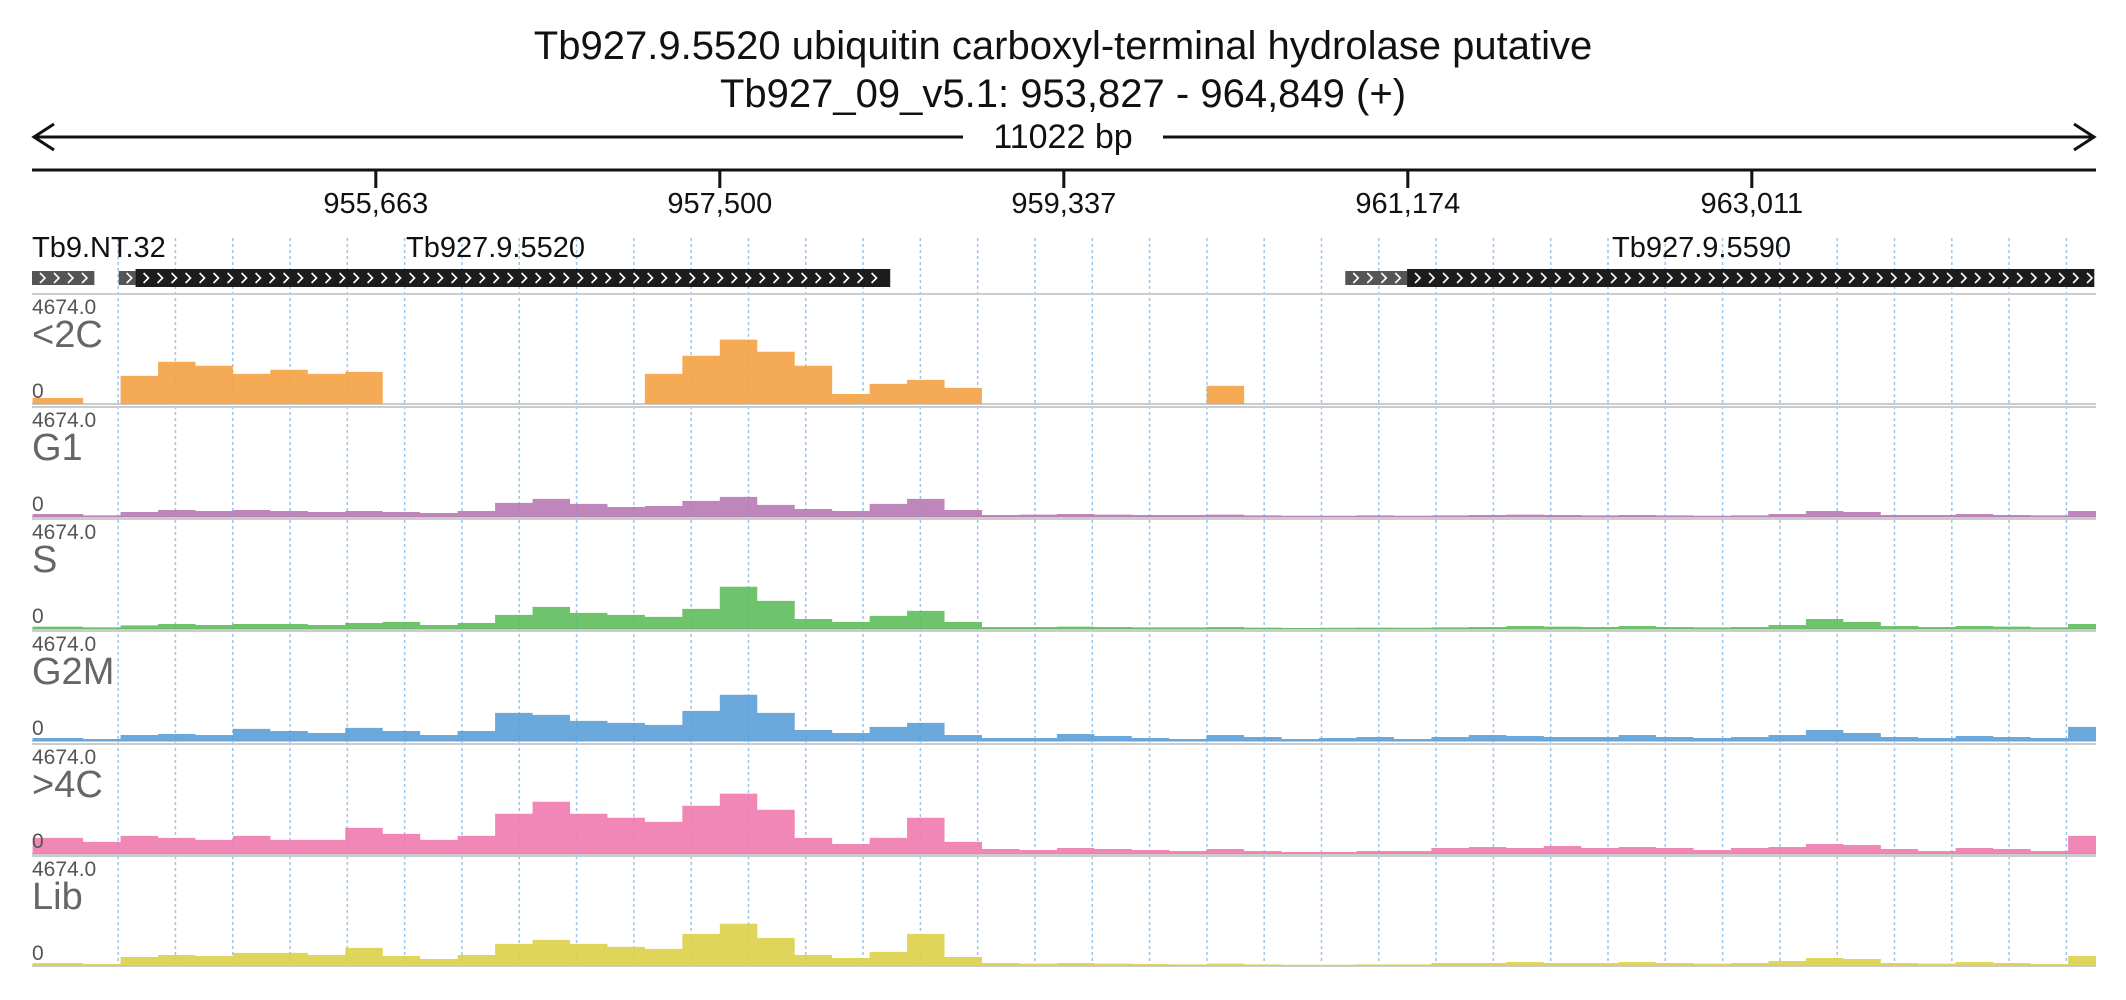 This screenshot has width=2126, height=1000. Describe the element at coordinates (376, 204) in the screenshot. I see `ruler-tick-label: 955,663` at that location.